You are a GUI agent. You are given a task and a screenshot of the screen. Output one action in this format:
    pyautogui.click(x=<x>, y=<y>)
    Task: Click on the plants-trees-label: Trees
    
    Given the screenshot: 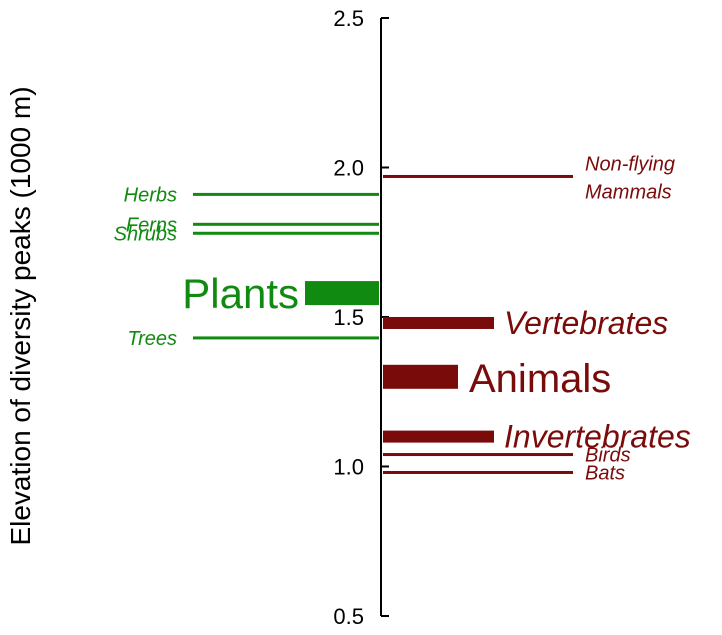 What is the action you would take?
    pyautogui.click(x=152, y=339)
    